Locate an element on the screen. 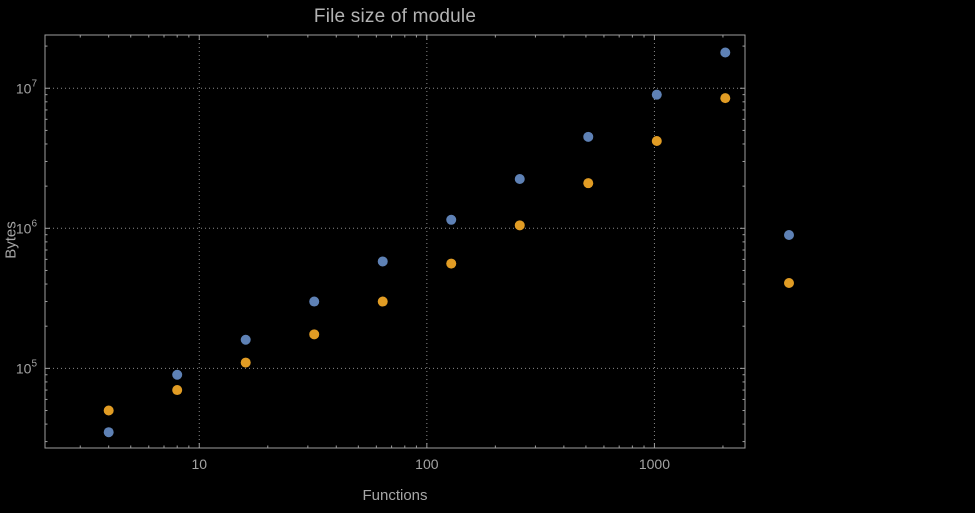  x-tick-label: 1000 is located at coordinates (654, 464).